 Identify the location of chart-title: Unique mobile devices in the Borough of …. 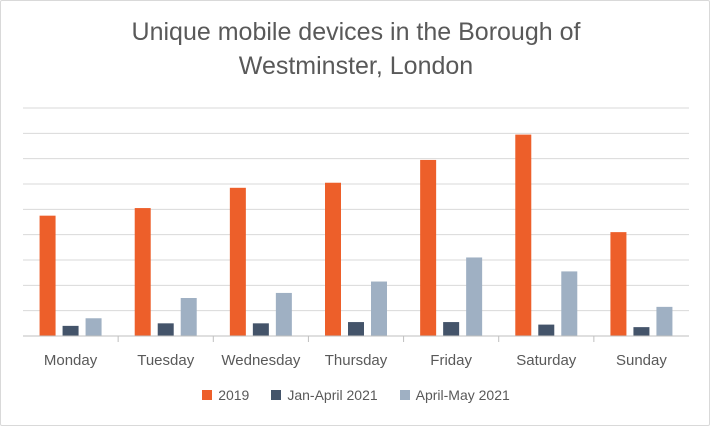
(356, 49).